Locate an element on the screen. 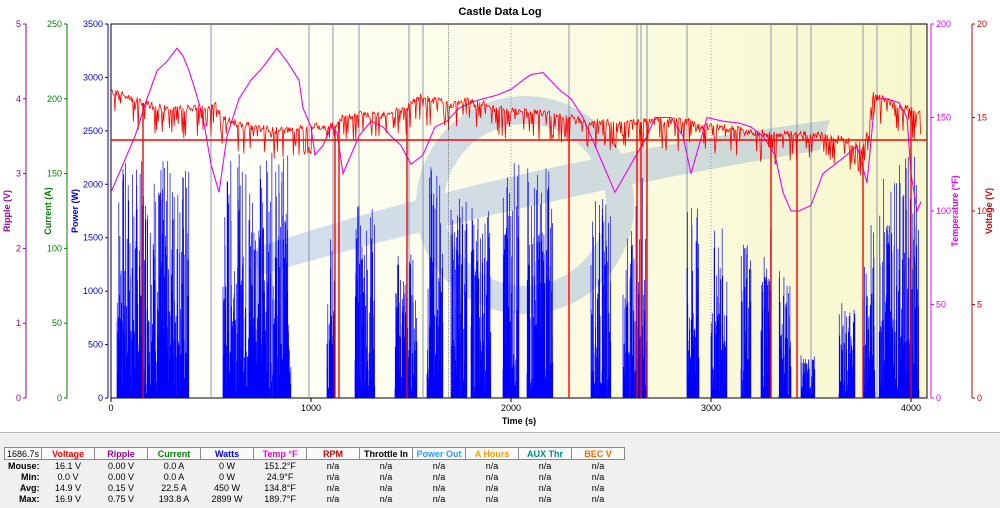  y-tick-label-ripple: 2 is located at coordinates (18, 248).